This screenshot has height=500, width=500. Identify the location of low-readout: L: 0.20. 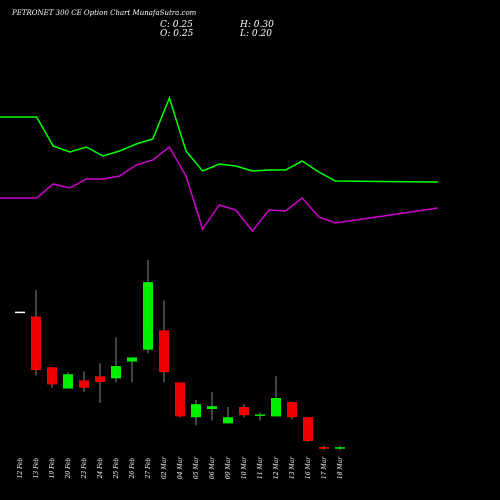
(256, 34).